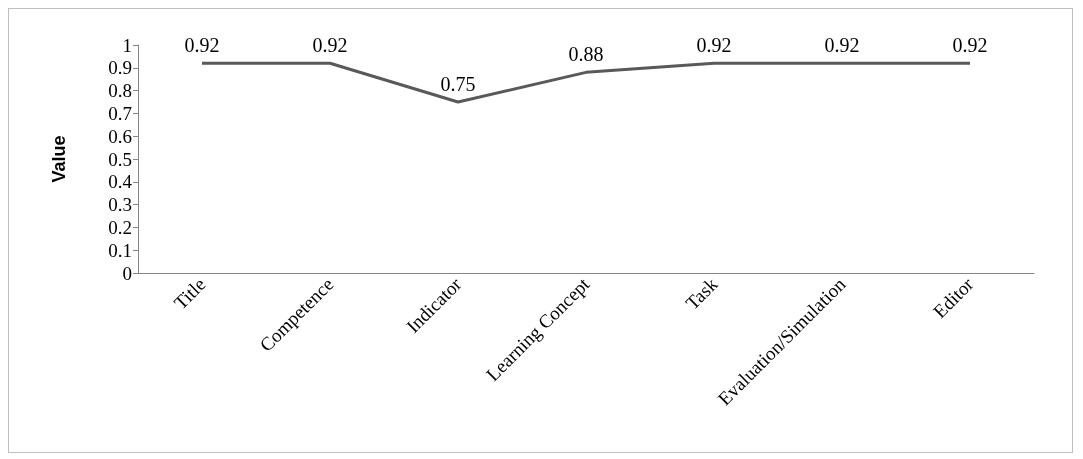  Describe the element at coordinates (59, 159) in the screenshot. I see `y-axis-title: Value` at that location.